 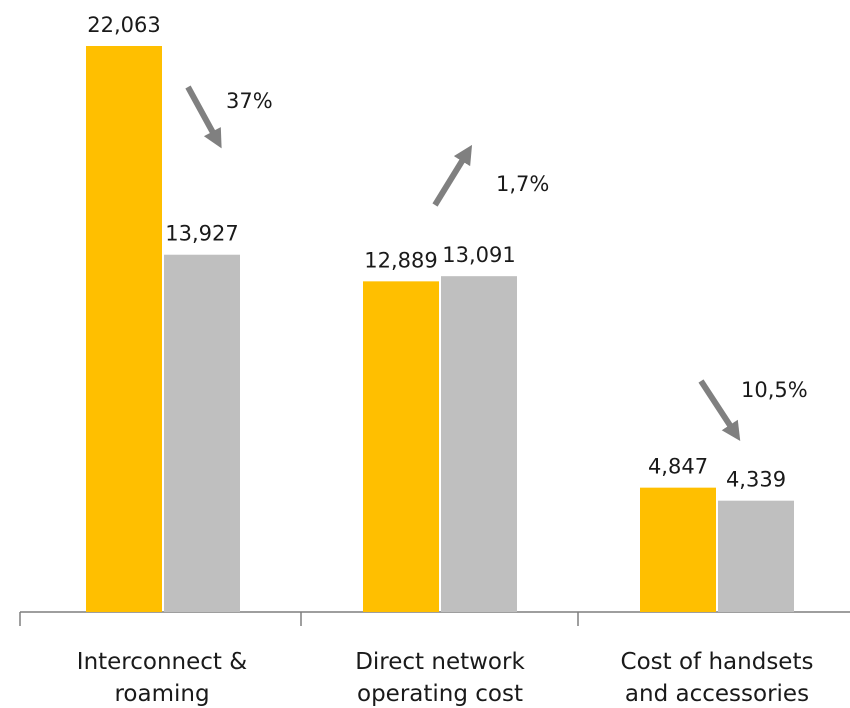 I want to click on category-label-1-line-2: operating cost, so click(x=440, y=694).